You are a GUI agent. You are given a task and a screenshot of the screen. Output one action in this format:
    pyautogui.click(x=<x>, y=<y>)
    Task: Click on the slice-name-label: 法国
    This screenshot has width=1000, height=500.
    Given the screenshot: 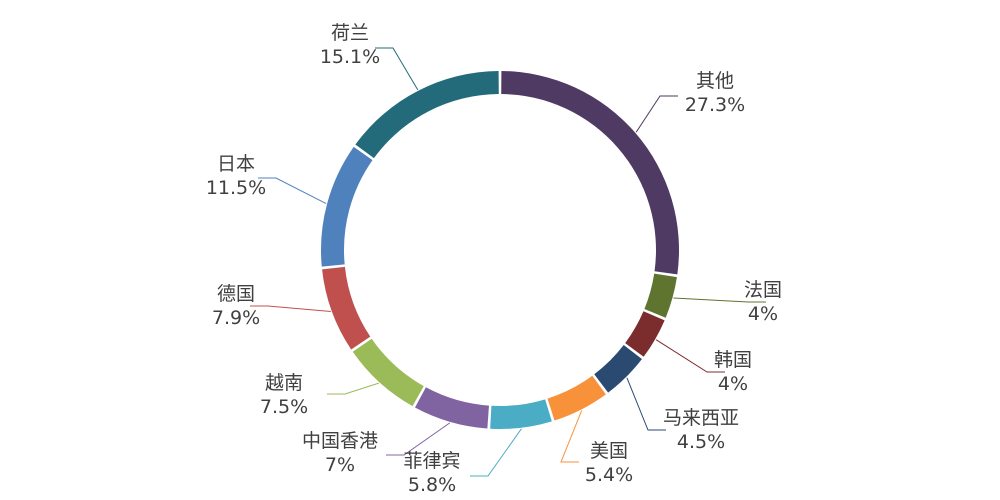 What is the action you would take?
    pyautogui.click(x=763, y=290)
    